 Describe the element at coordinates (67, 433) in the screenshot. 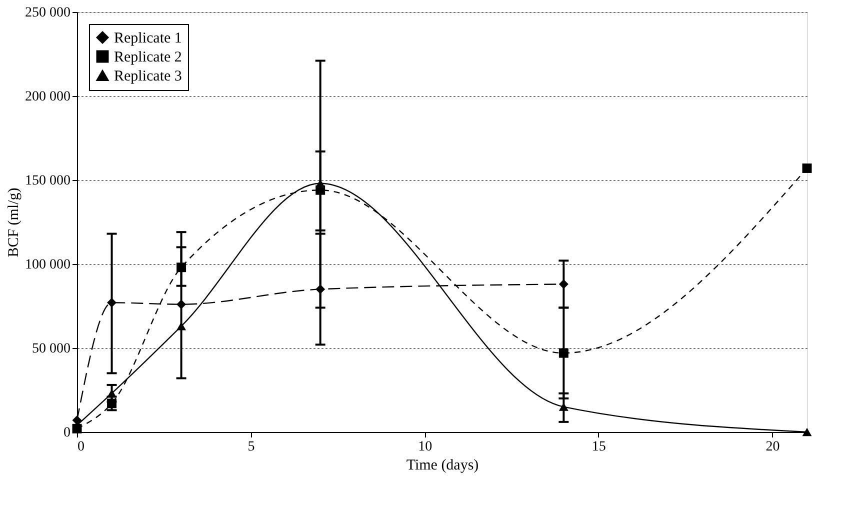

I see `y-tick-label: 0` at that location.